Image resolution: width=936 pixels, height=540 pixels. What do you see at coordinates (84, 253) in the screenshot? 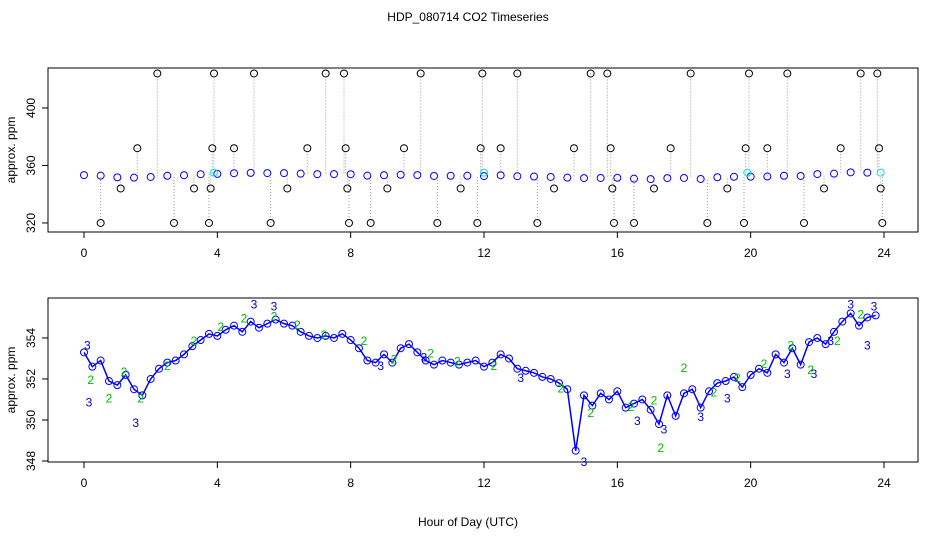
I see `x-tick-label: 0` at bounding box center [84, 253].